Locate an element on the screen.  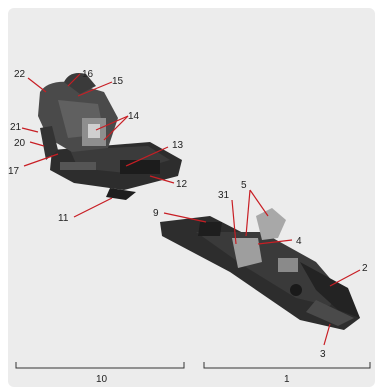
callout-12: 12 is located at coordinates (182, 184).